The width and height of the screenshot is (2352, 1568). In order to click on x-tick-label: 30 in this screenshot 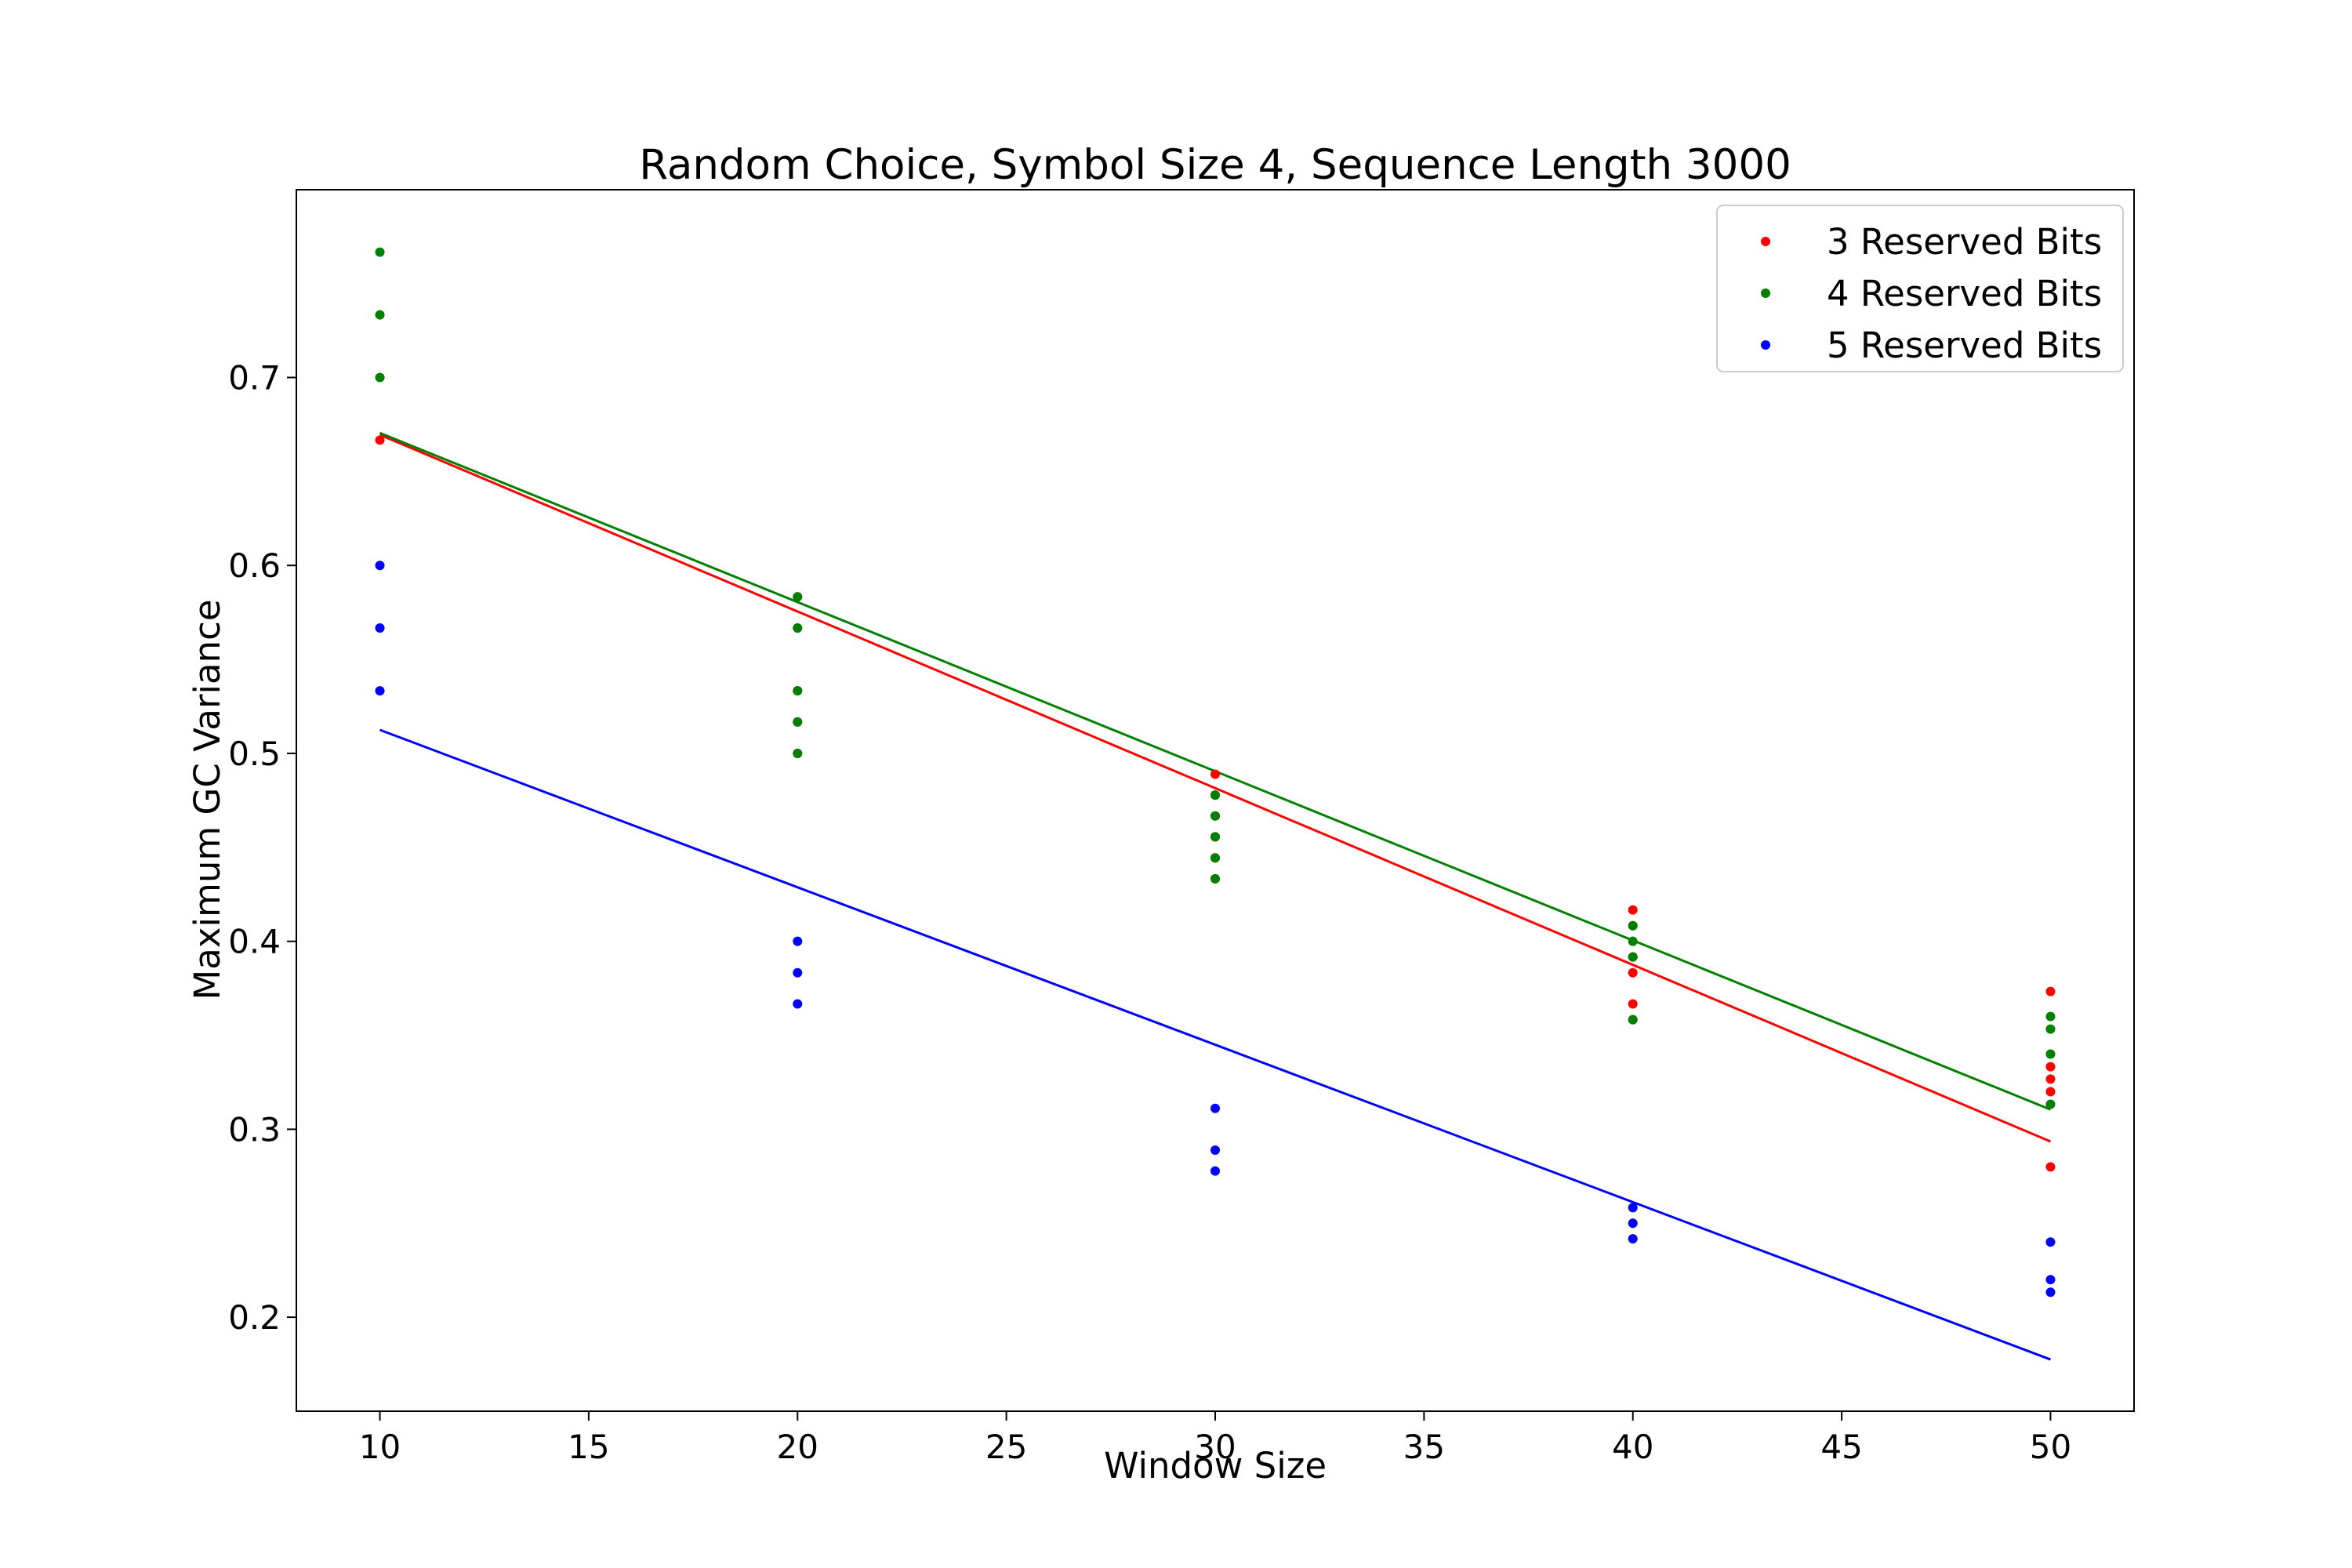, I will do `click(1215, 1447)`.